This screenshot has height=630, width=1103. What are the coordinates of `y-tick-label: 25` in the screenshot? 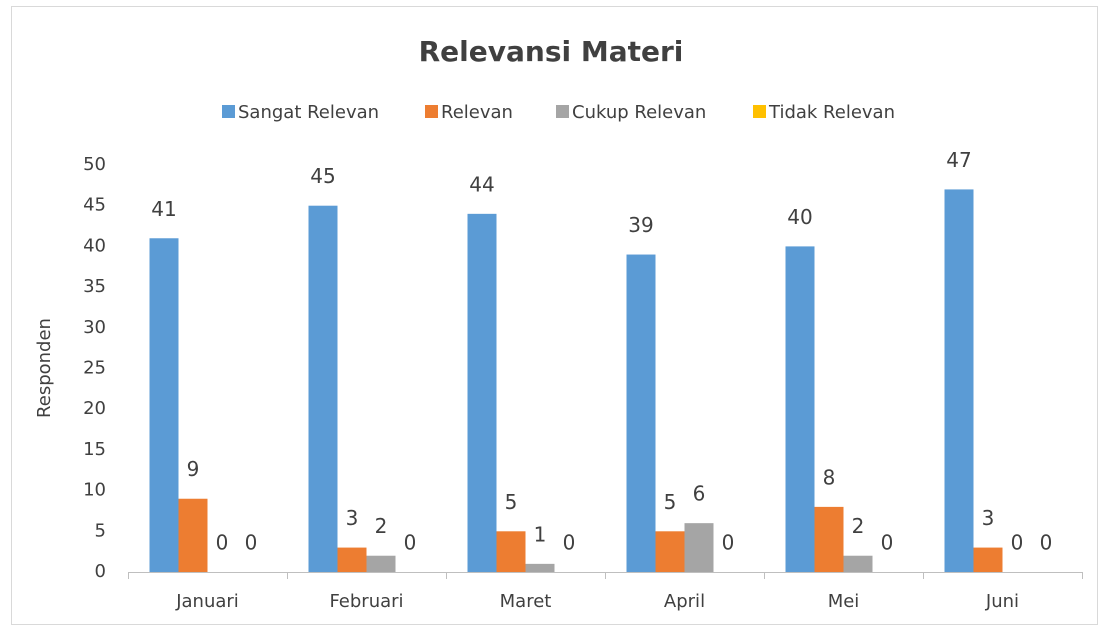 It's located at (94, 368).